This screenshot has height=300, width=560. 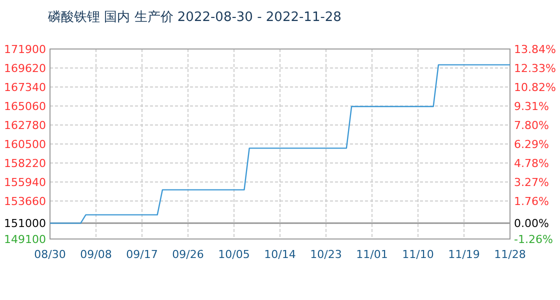 I want to click on x-tick-label: 11/10, so click(x=418, y=254).